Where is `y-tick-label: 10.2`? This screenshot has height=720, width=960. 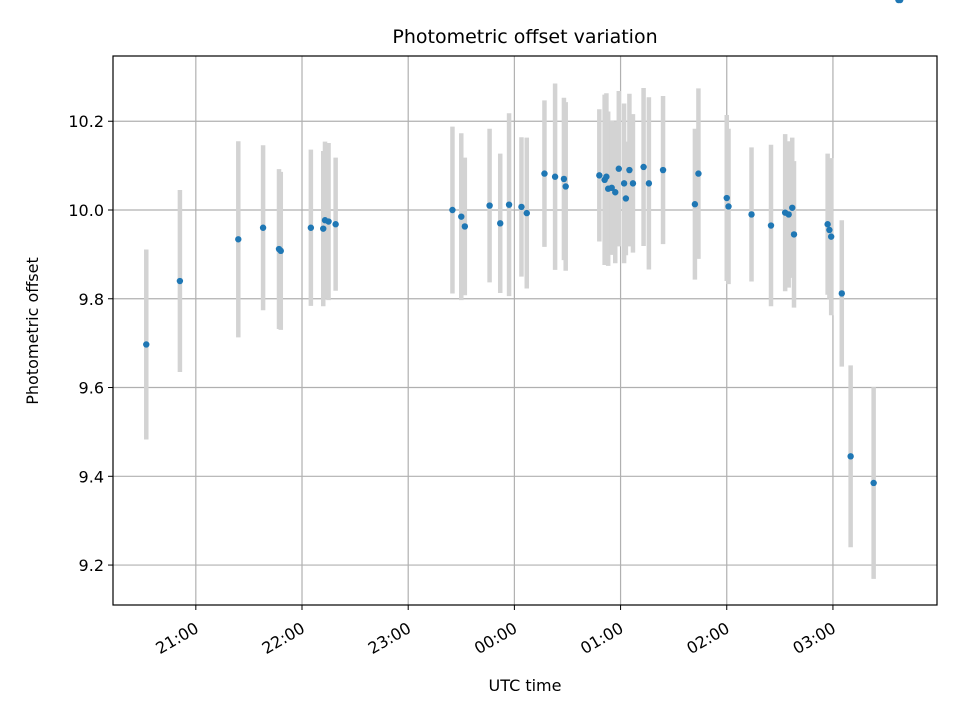 y-tick-label: 10.2 is located at coordinates (86, 121).